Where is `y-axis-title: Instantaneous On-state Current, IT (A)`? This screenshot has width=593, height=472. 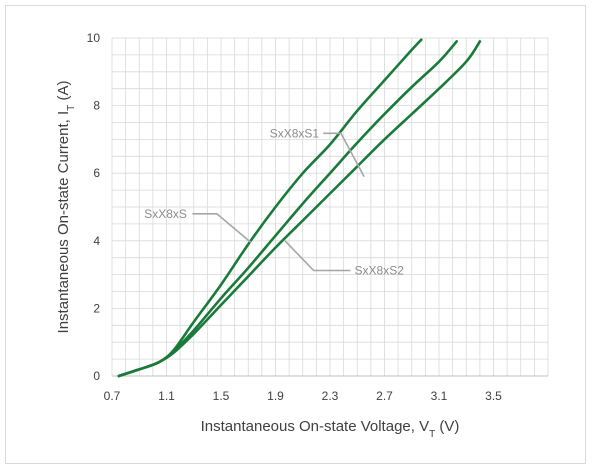
y-axis-title: Instantaneous On-state Current, IT (A) is located at coordinates (66, 207).